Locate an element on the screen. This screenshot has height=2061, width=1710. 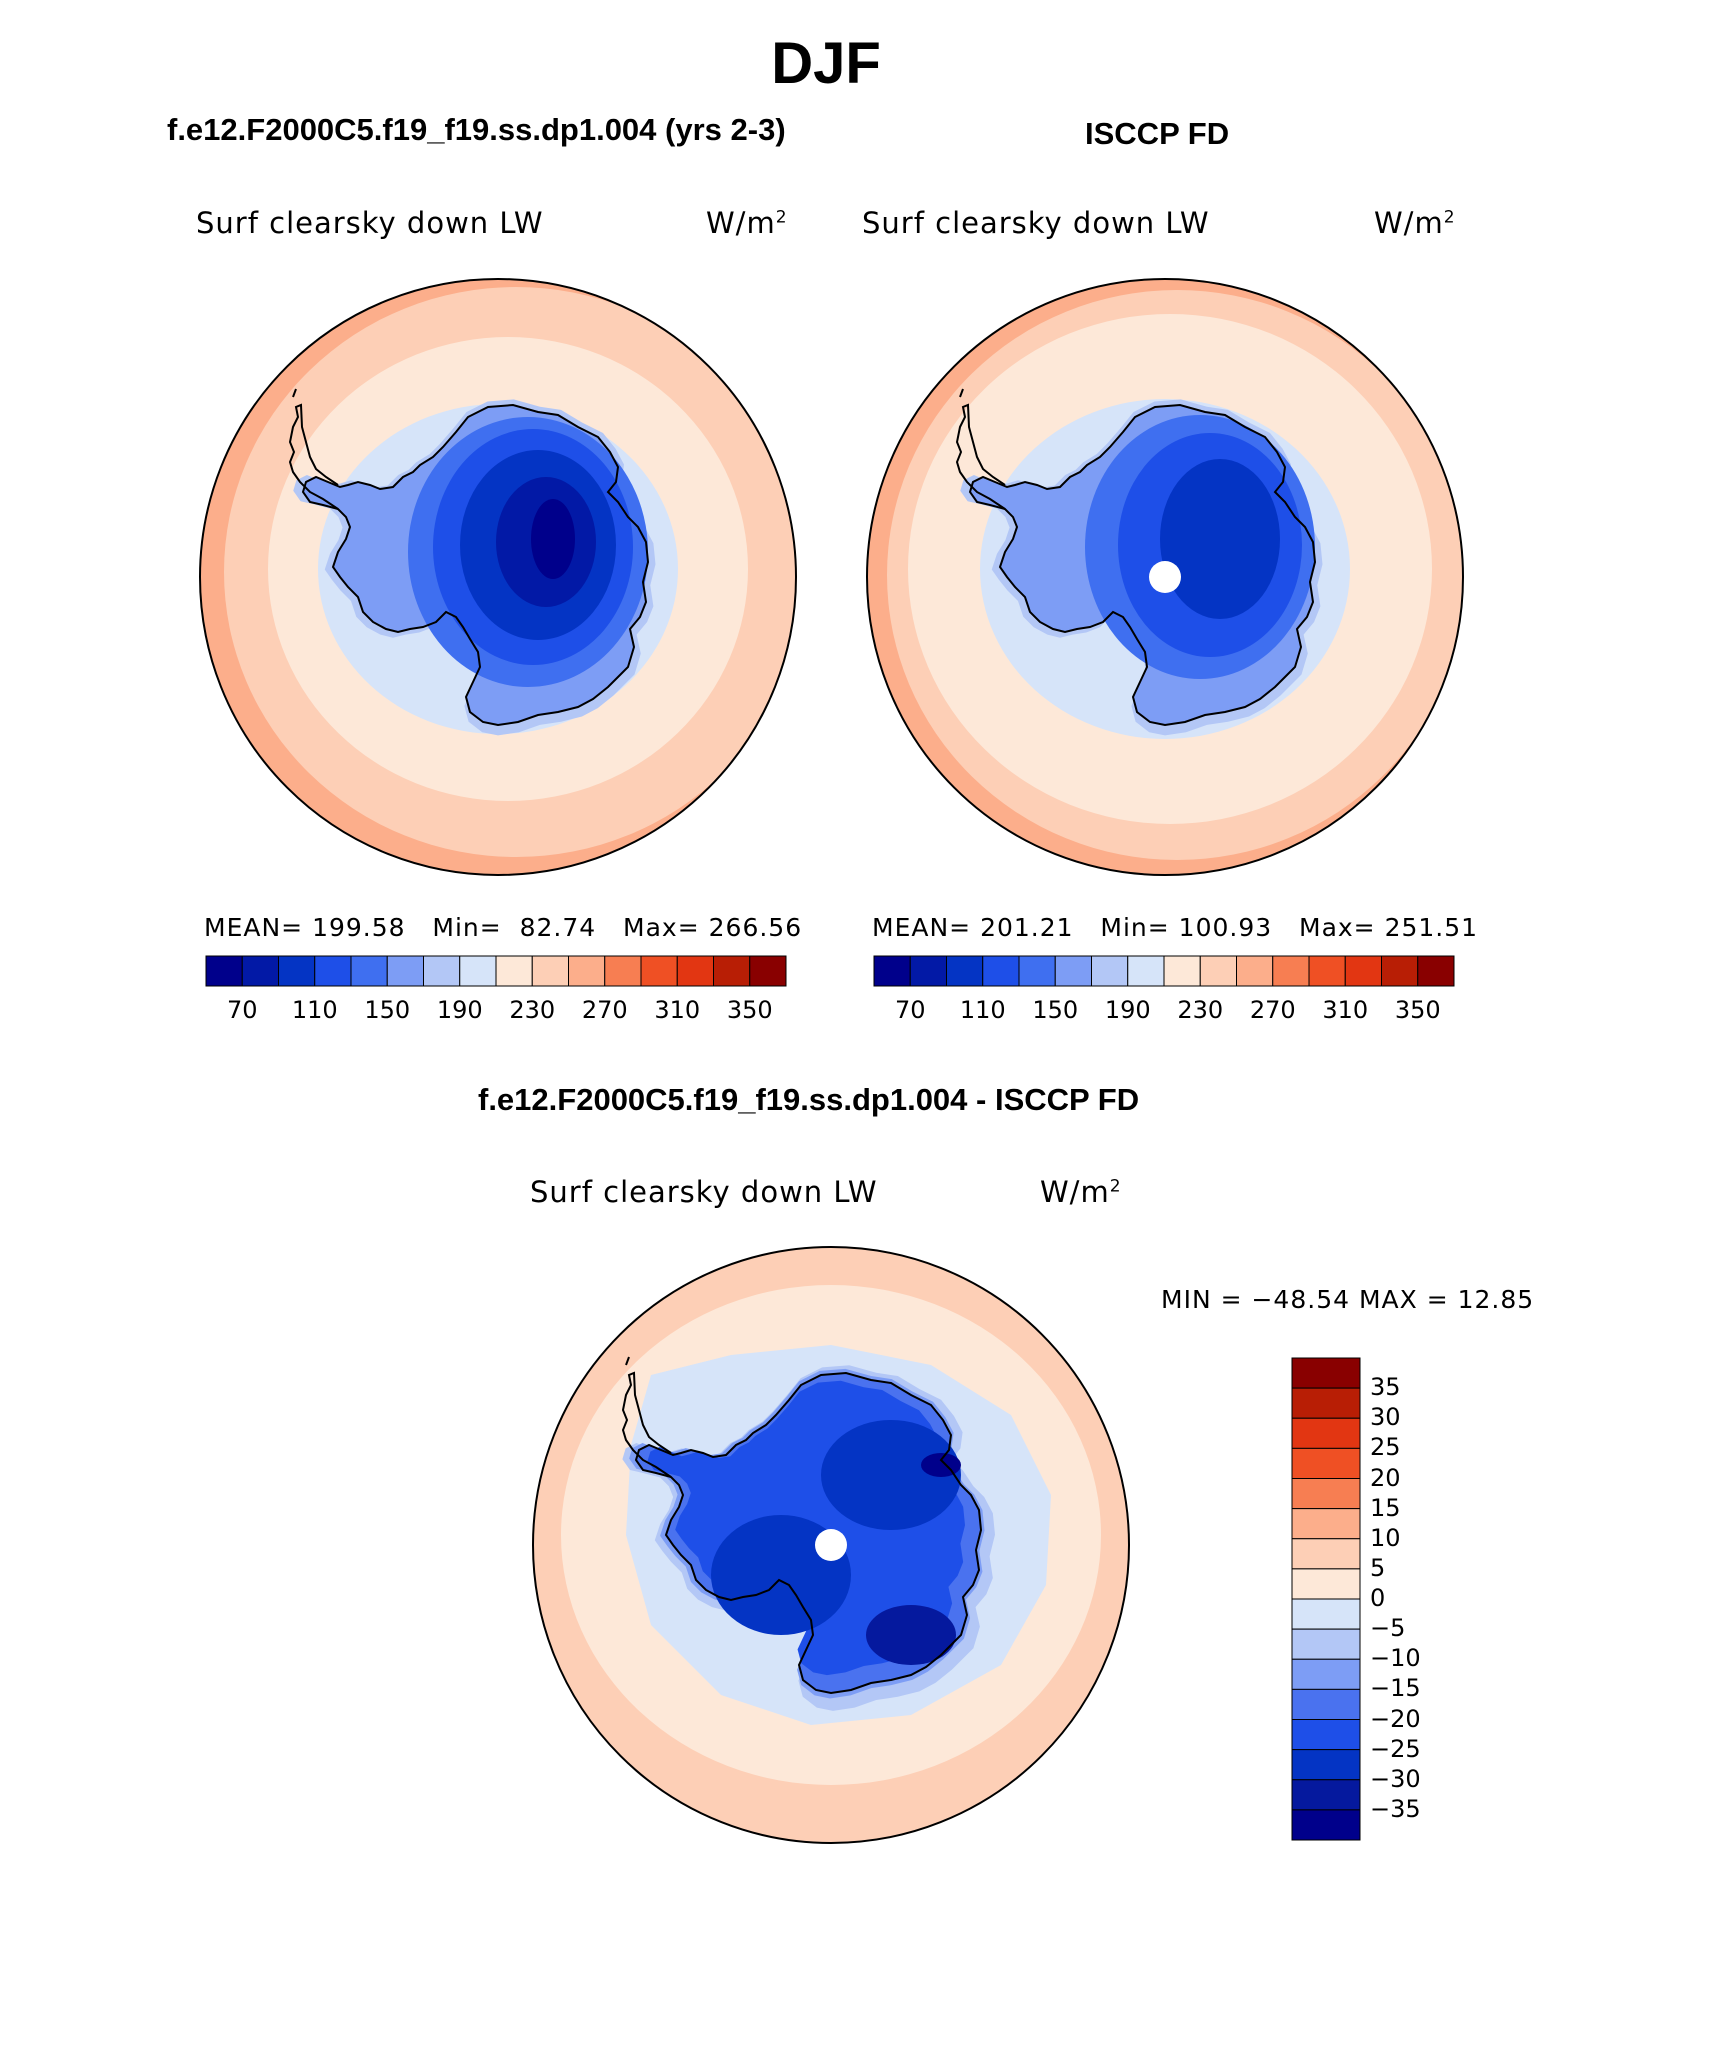
model-polar-map is located at coordinates (498, 577).